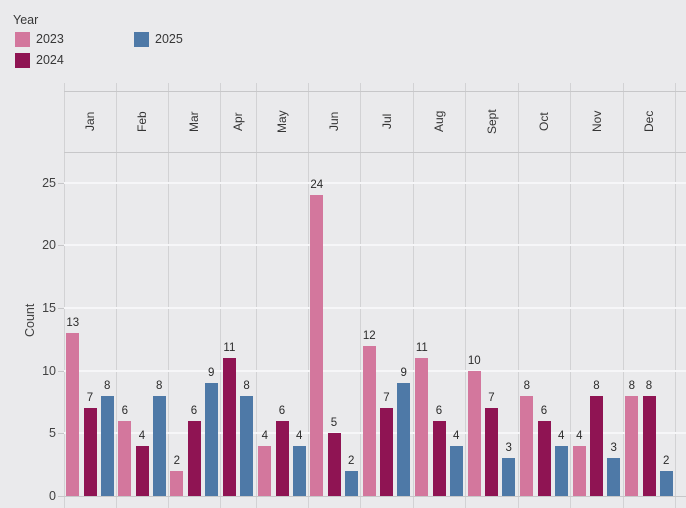 This screenshot has width=686, height=508. What do you see at coordinates (229, 427) in the screenshot?
I see `bar-2024-apr` at bounding box center [229, 427].